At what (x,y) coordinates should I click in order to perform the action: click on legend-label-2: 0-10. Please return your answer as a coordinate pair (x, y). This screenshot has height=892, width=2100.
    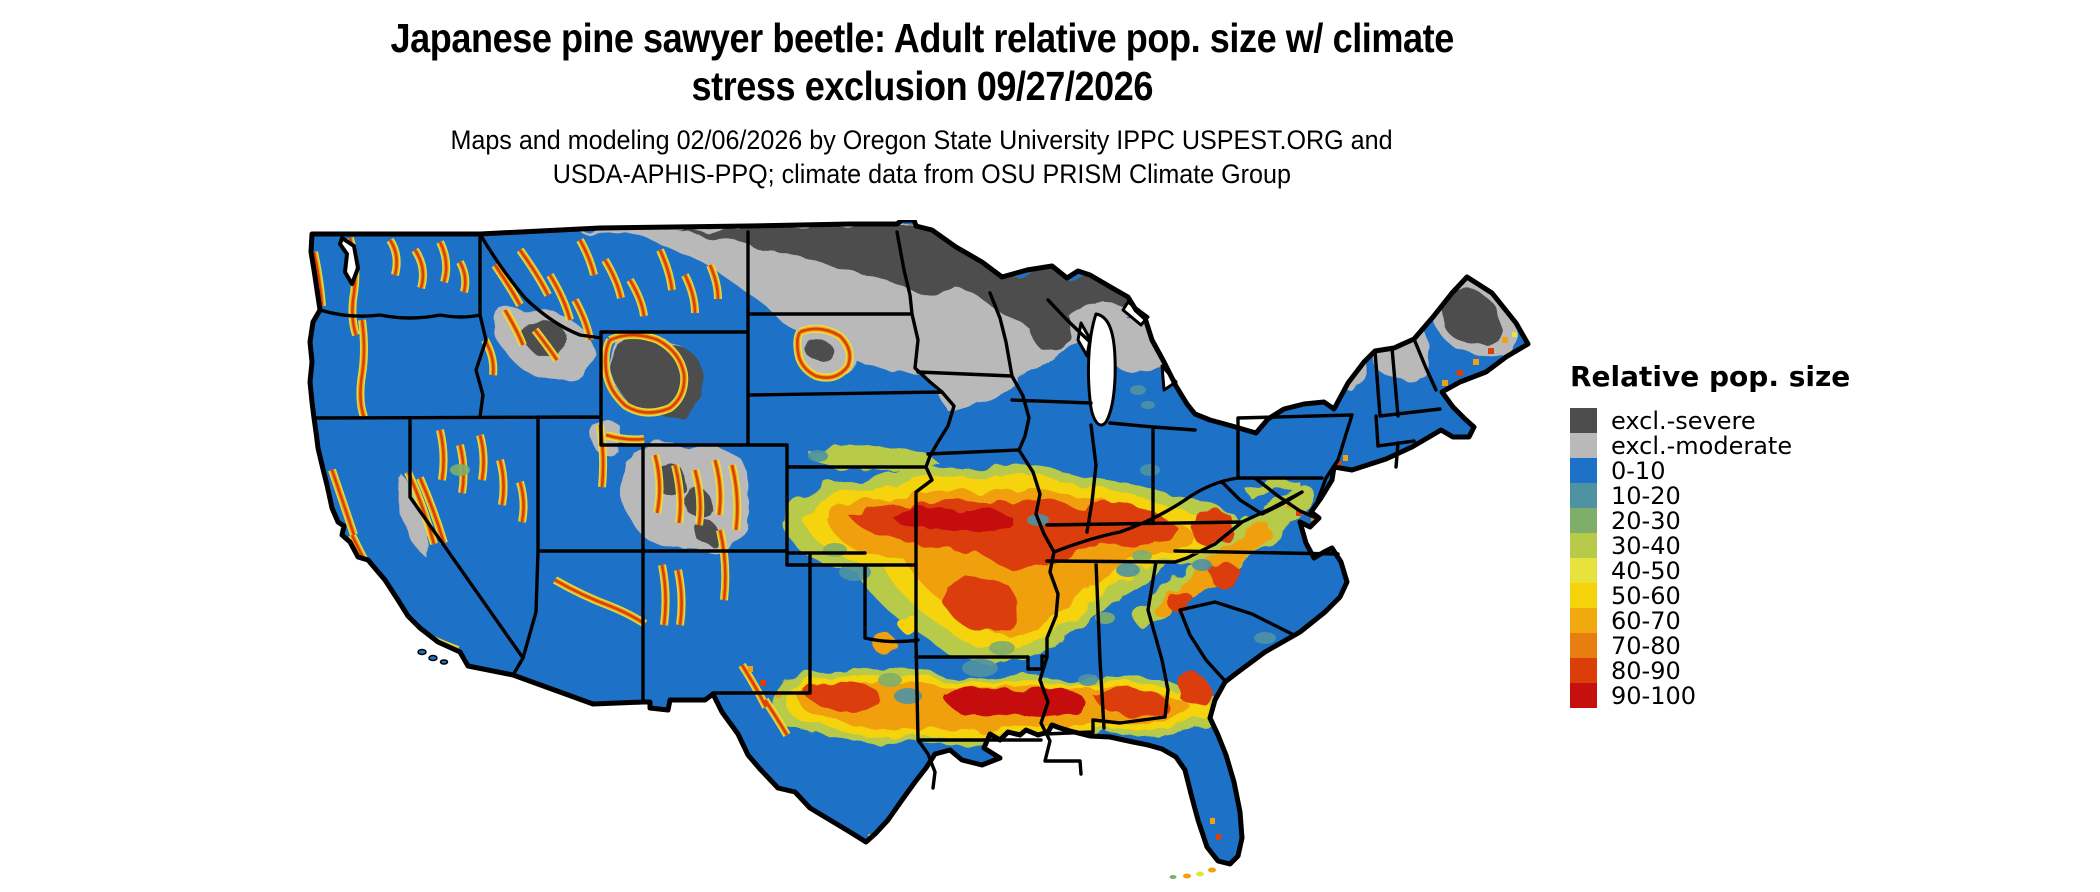
    Looking at the image, I should click on (1638, 470).